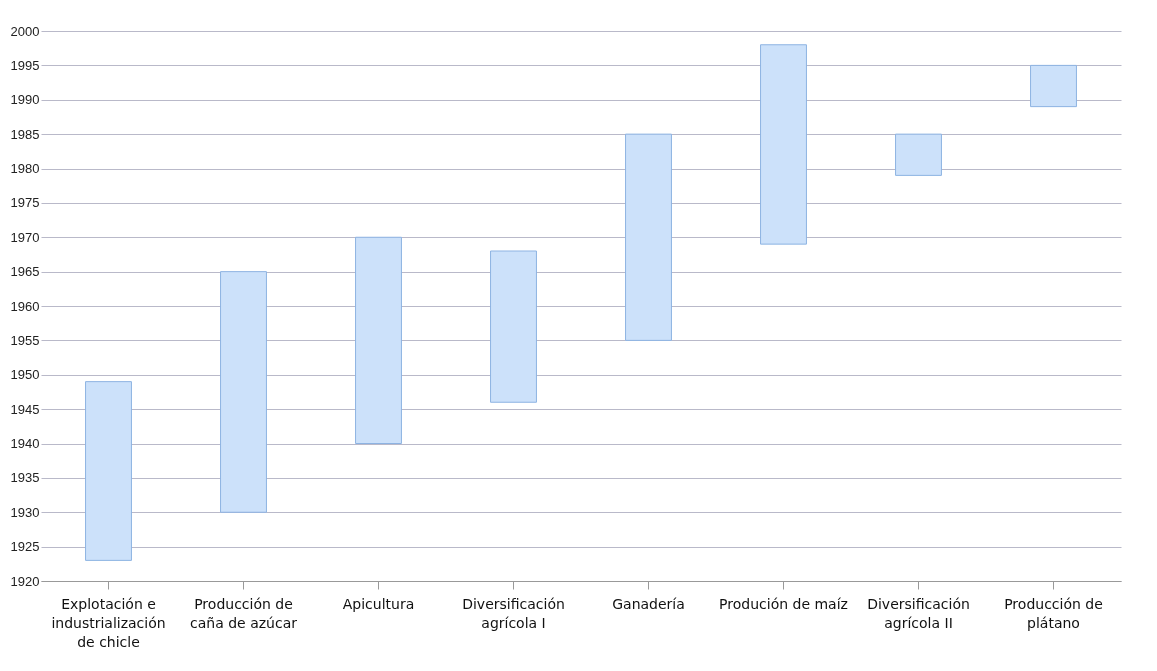  Describe the element at coordinates (108, 622) in the screenshot. I see `x-tick-label: Explotación e industrialización de chicle` at that location.